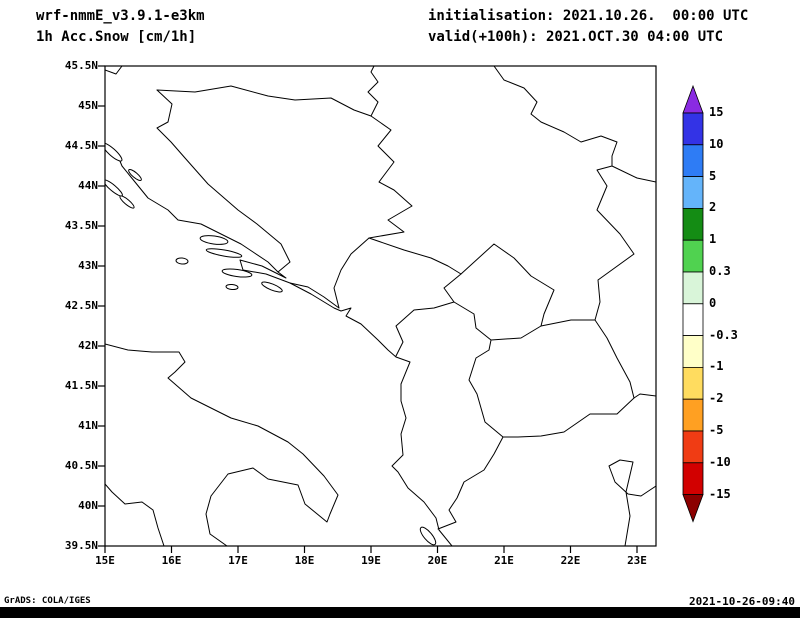 The width and height of the screenshot is (800, 618). What do you see at coordinates (373, 91) in the screenshot?
I see `border-croatia-serbia-danube` at bounding box center [373, 91].